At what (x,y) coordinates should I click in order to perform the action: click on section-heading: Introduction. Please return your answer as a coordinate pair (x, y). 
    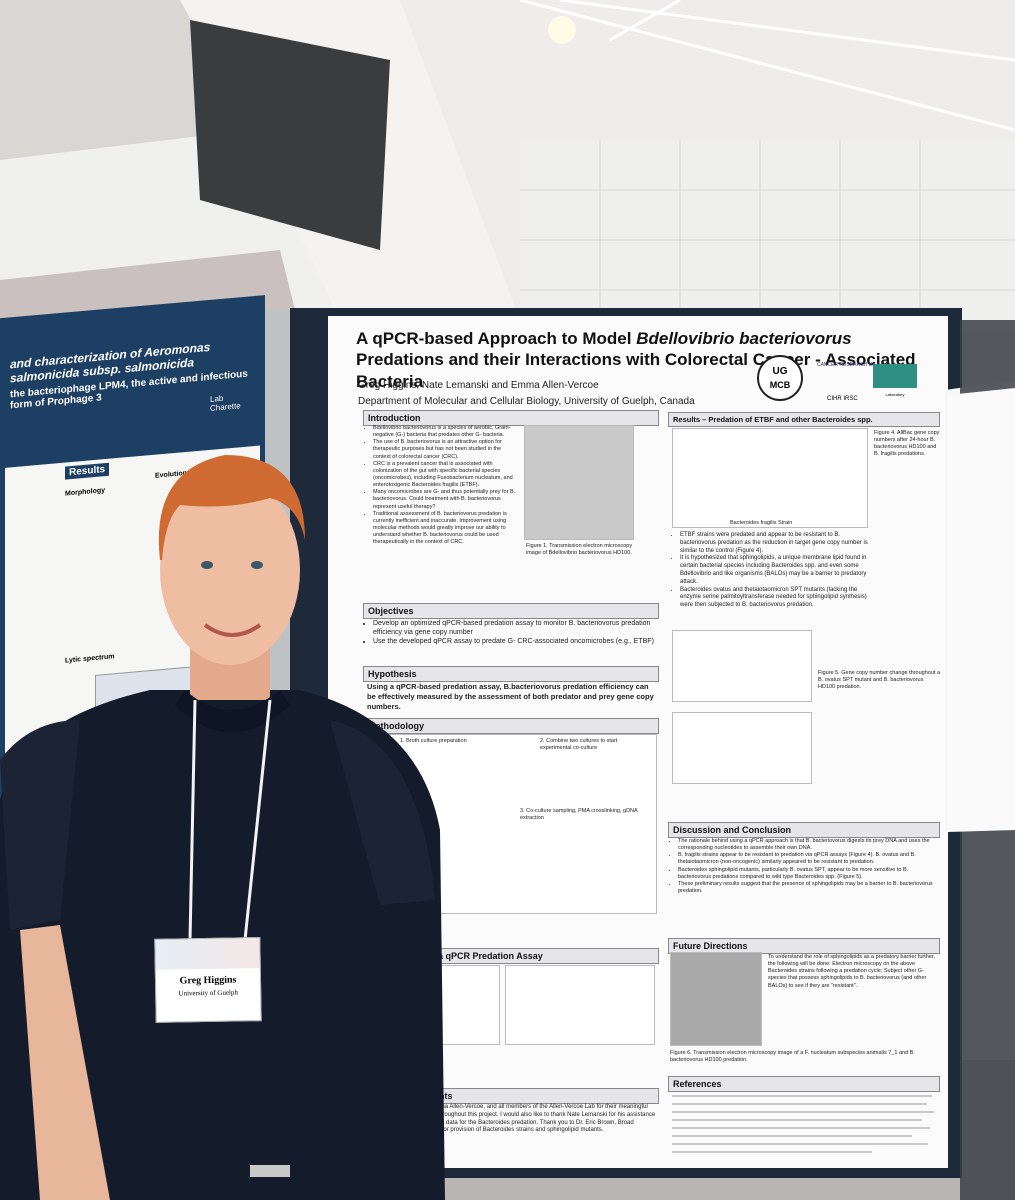
    Looking at the image, I should click on (511, 418).